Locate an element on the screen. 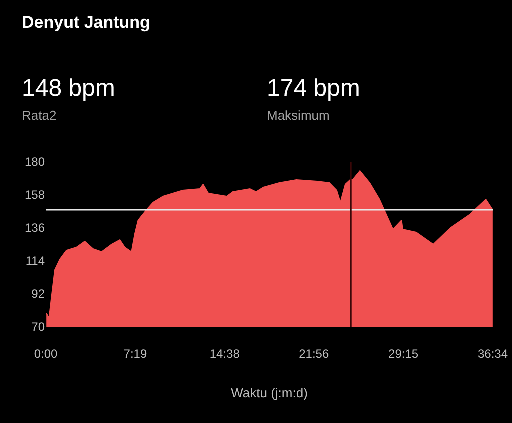  chart-title: Denyut Jantung is located at coordinates (86, 22).